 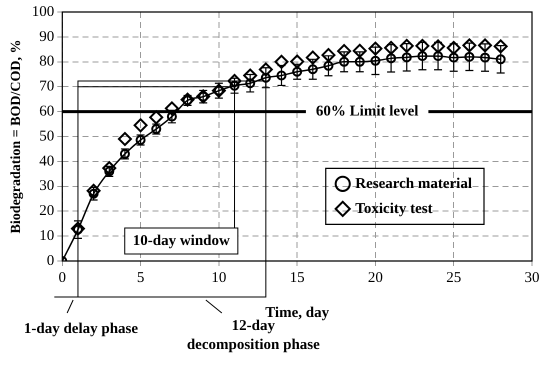 What do you see at coordinates (46, 112) in the screenshot?
I see `y-tick-label: 60` at bounding box center [46, 112].